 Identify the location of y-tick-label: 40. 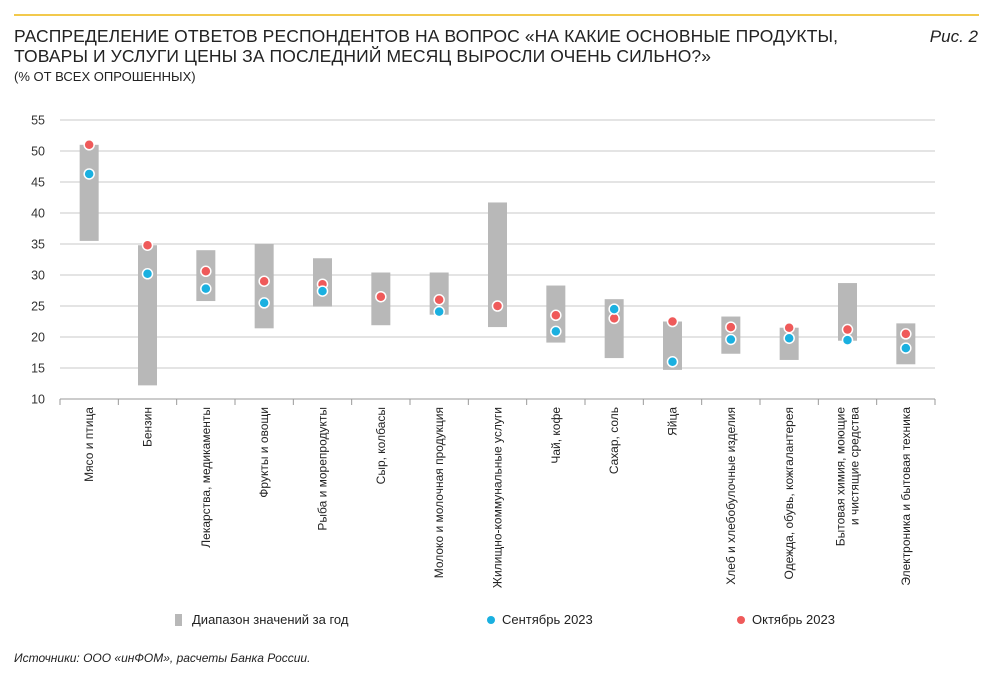
(38, 214).